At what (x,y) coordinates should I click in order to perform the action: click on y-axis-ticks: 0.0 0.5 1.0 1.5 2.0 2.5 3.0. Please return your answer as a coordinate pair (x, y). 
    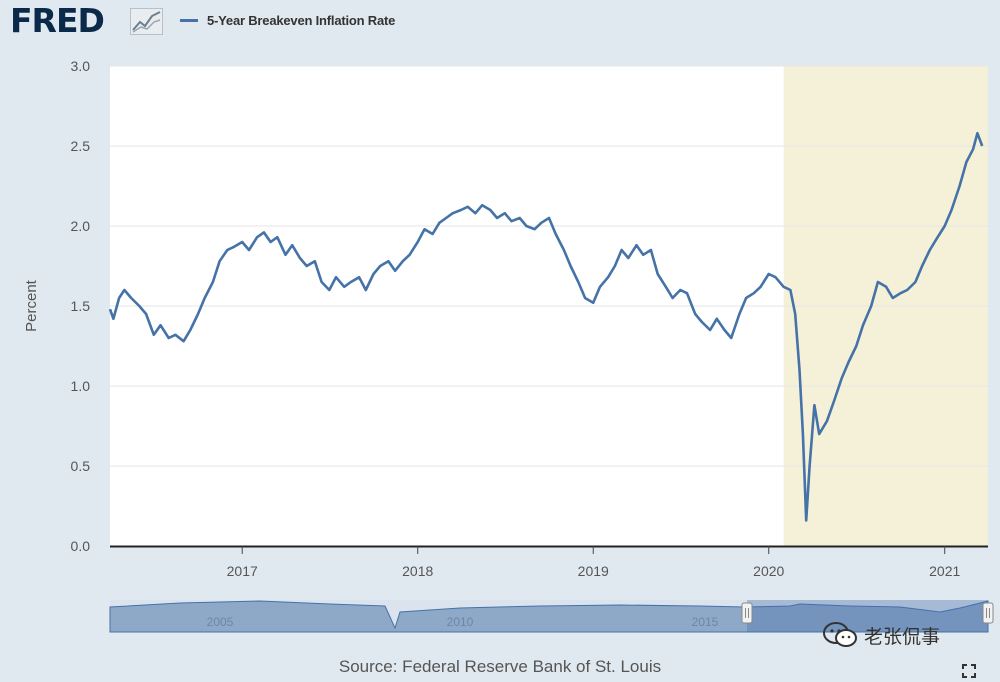
    Looking at the image, I should click on (81, 306).